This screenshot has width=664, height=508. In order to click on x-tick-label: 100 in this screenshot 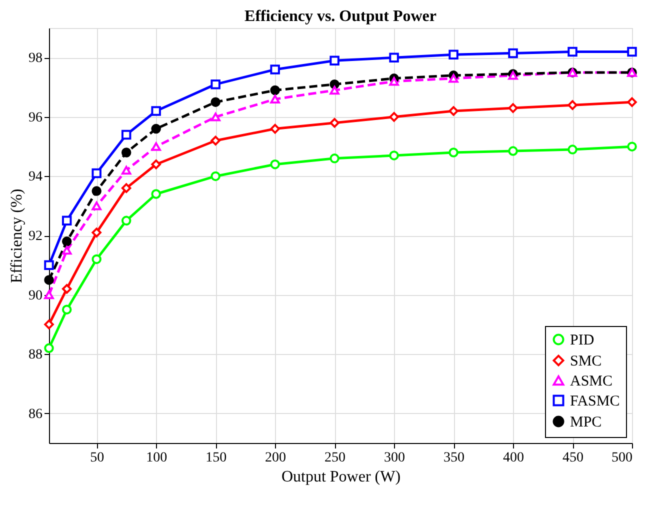, I will do `click(157, 458)`.